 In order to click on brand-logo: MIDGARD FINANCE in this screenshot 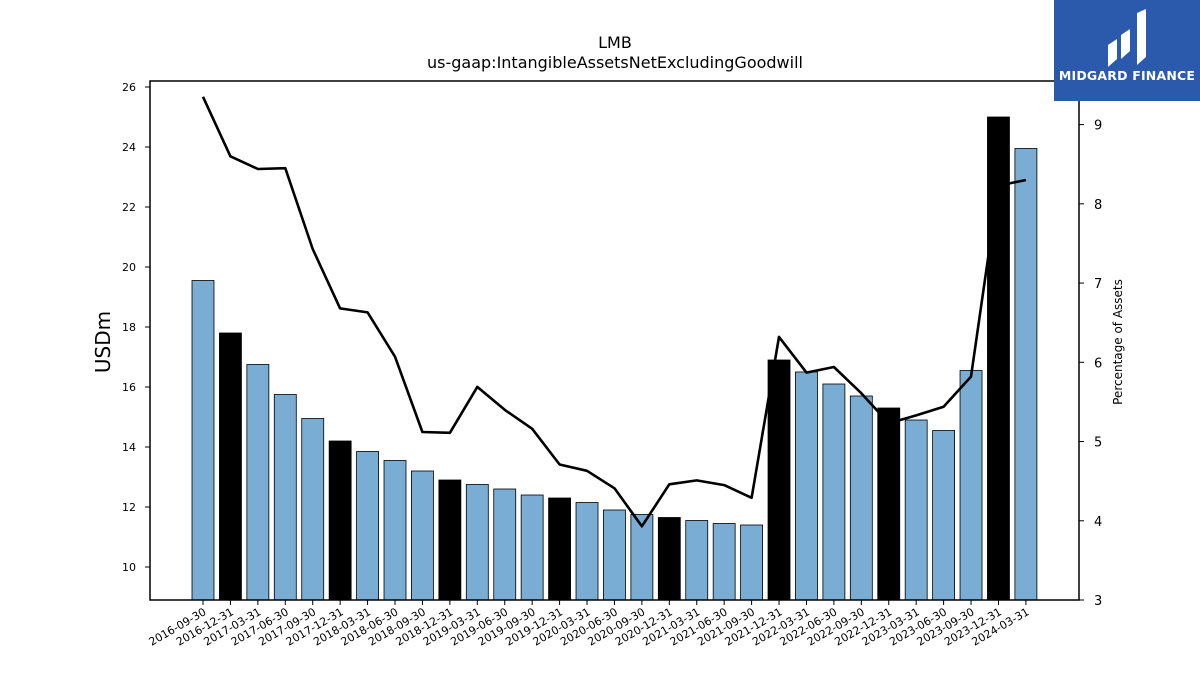, I will do `click(1127, 50)`.